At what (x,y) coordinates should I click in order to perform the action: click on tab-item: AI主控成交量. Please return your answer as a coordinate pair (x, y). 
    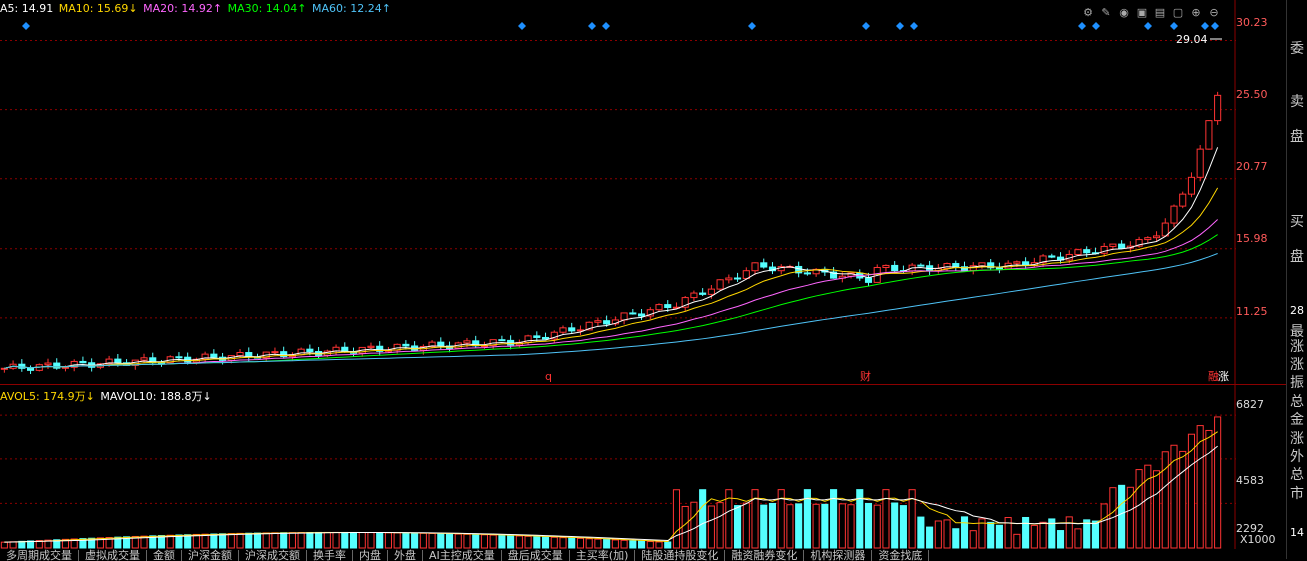
    Looking at the image, I should click on (462, 555).